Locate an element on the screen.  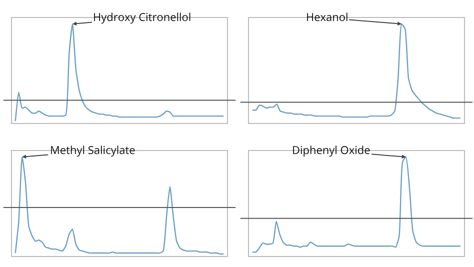
annotation: Methyl Salicylate is located at coordinates (93, 150).